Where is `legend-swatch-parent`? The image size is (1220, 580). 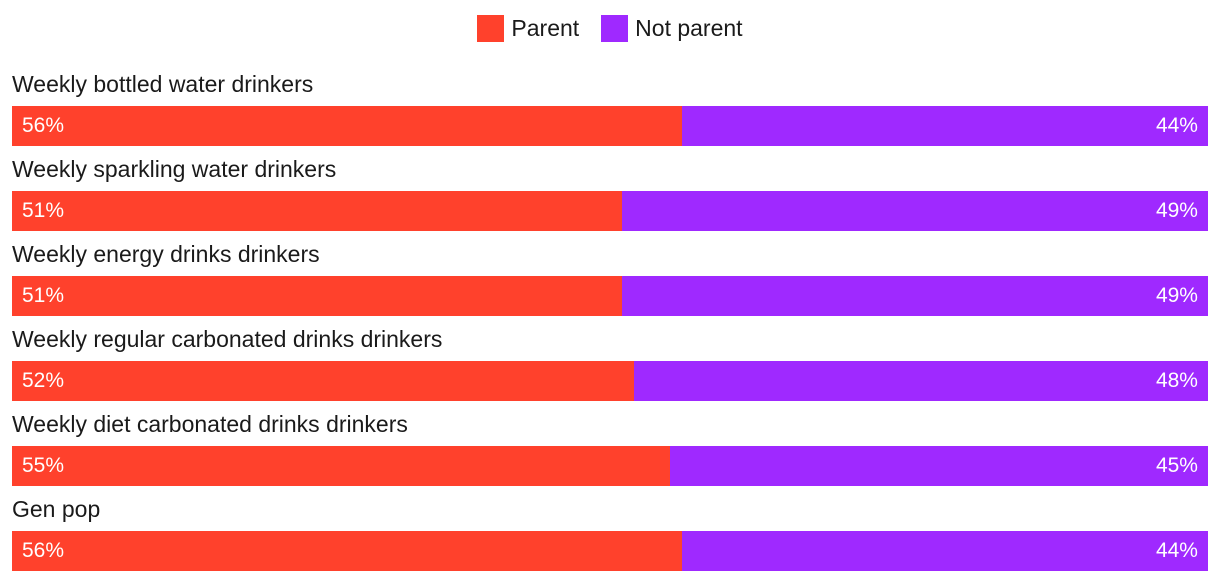
legend-swatch-parent is located at coordinates (491, 28).